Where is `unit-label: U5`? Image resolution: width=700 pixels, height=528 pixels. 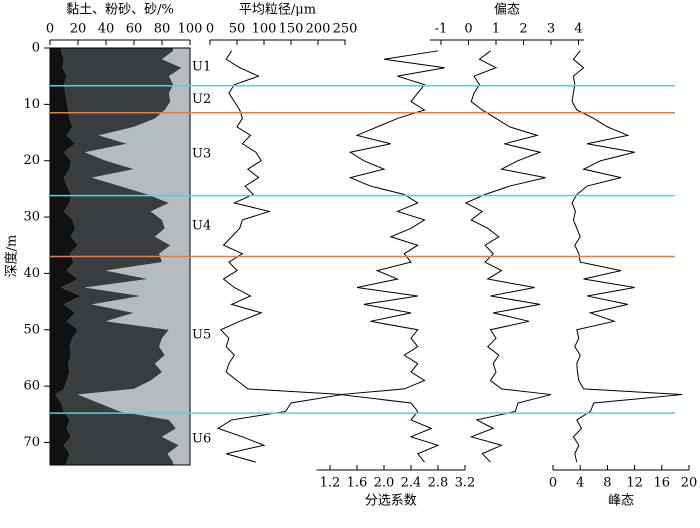 unit-label: U5 is located at coordinates (201, 334).